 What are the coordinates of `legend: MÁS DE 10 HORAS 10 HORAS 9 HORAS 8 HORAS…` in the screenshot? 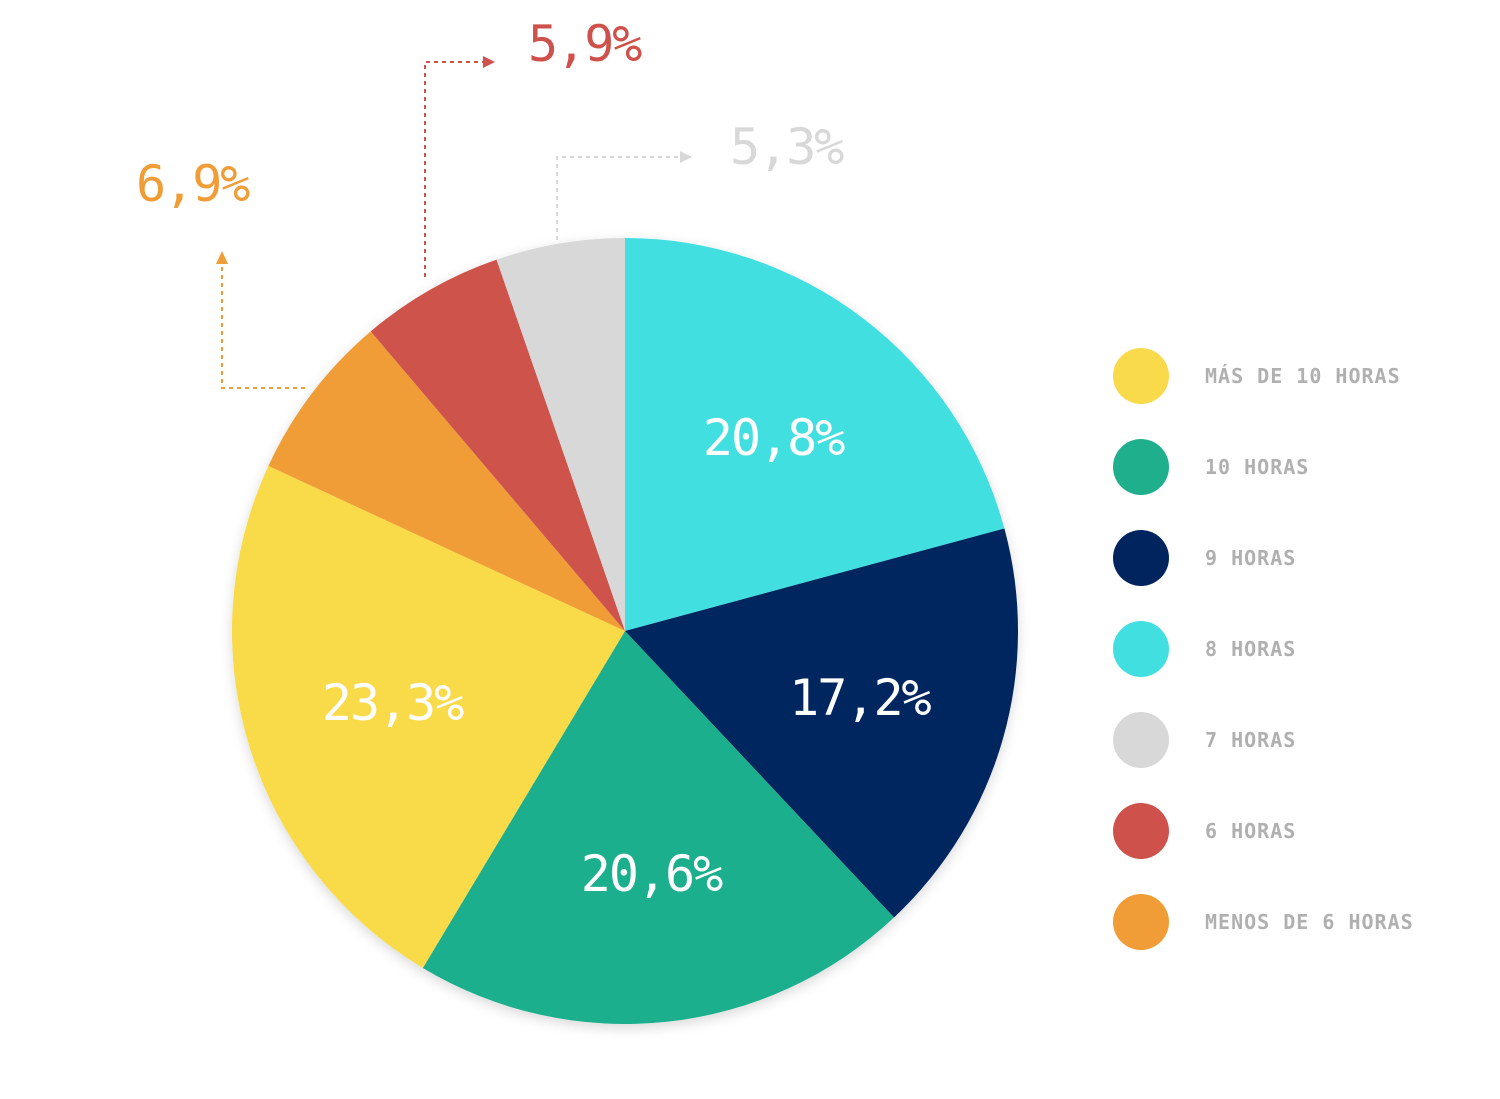 It's located at (1263, 648).